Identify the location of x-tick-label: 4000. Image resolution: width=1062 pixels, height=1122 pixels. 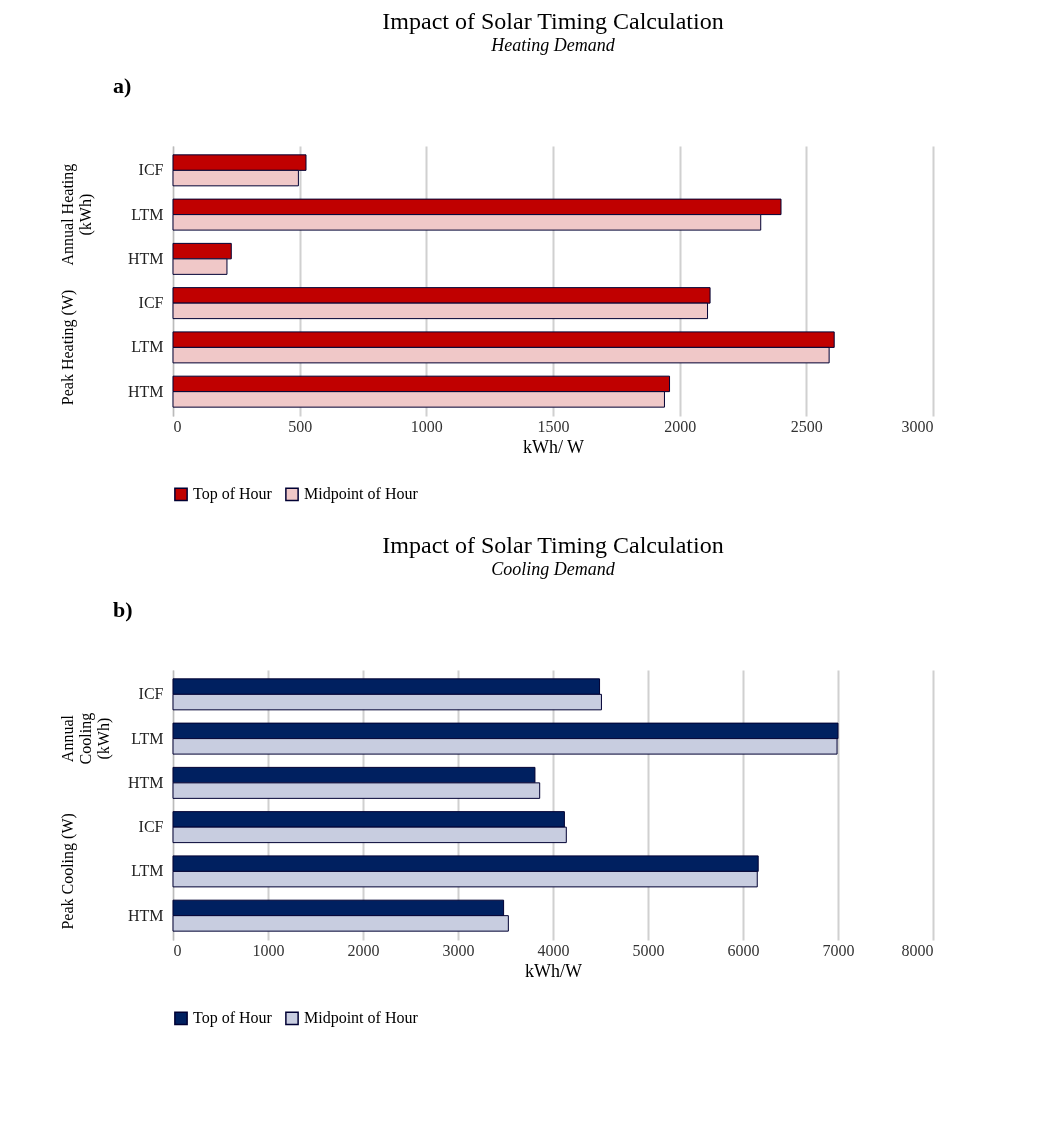
(553, 950).